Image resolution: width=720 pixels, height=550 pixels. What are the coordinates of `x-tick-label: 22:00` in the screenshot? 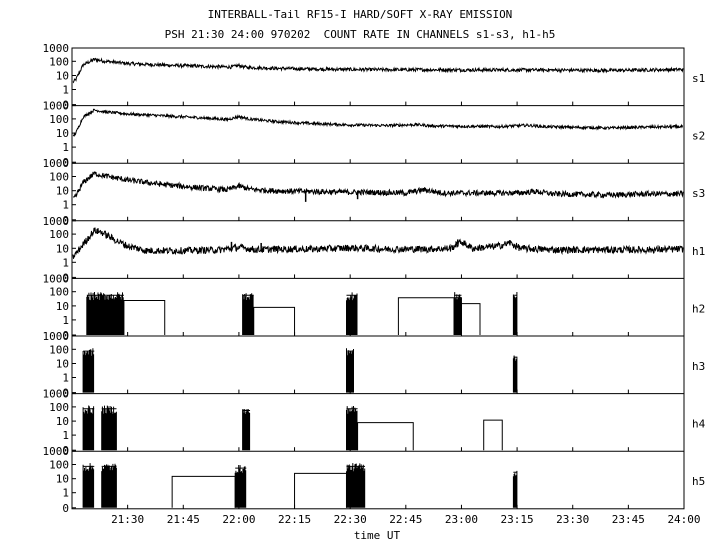 It's located at (238, 519).